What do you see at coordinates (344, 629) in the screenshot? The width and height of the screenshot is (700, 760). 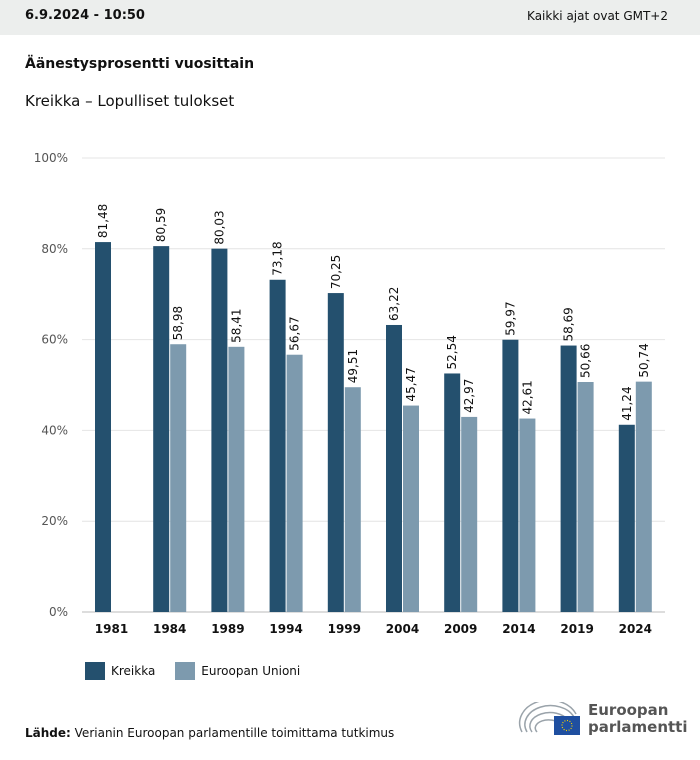 I see `x-tick-label: 1999` at bounding box center [344, 629].